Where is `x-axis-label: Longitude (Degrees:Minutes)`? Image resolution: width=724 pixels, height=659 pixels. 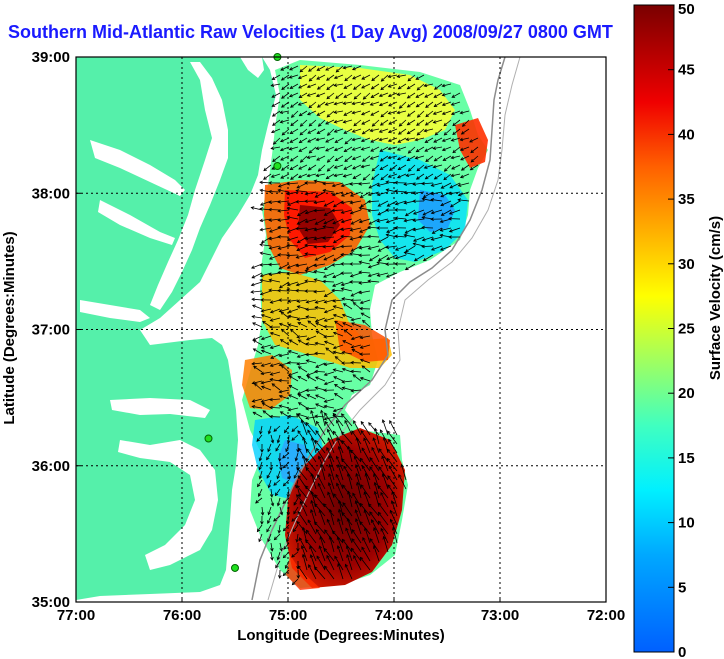 x-axis-label: Longitude (Degrees:Minutes) is located at coordinates (341, 635).